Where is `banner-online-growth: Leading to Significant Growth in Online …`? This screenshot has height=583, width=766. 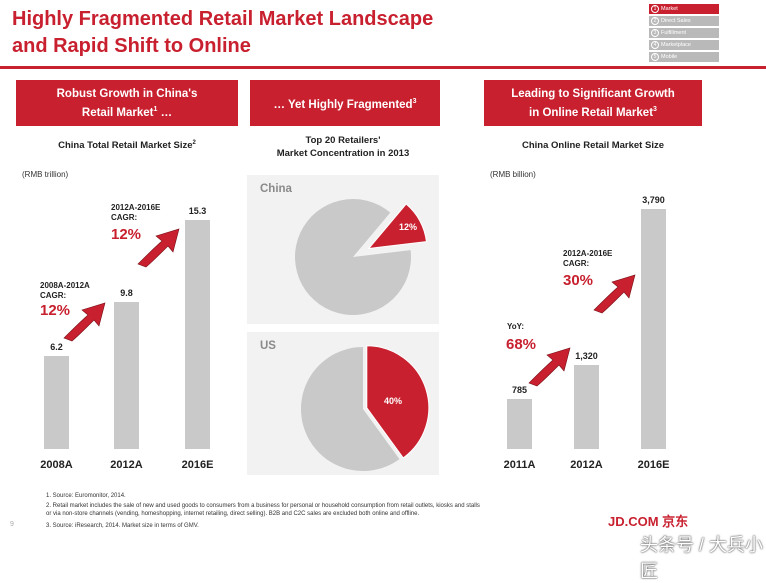
banner-online-growth: Leading to Significant Growth in Online … is located at coordinates (593, 103).